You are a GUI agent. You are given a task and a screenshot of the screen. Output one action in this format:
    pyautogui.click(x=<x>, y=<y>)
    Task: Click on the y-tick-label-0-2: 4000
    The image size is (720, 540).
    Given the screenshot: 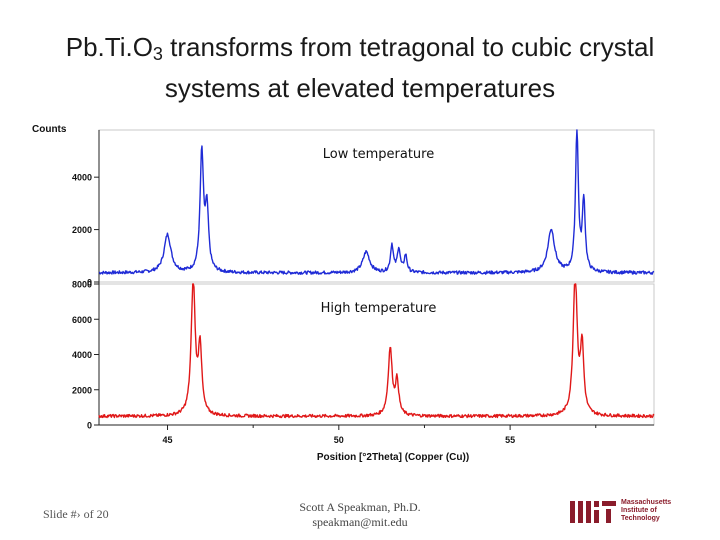 What is the action you would take?
    pyautogui.click(x=82, y=178)
    